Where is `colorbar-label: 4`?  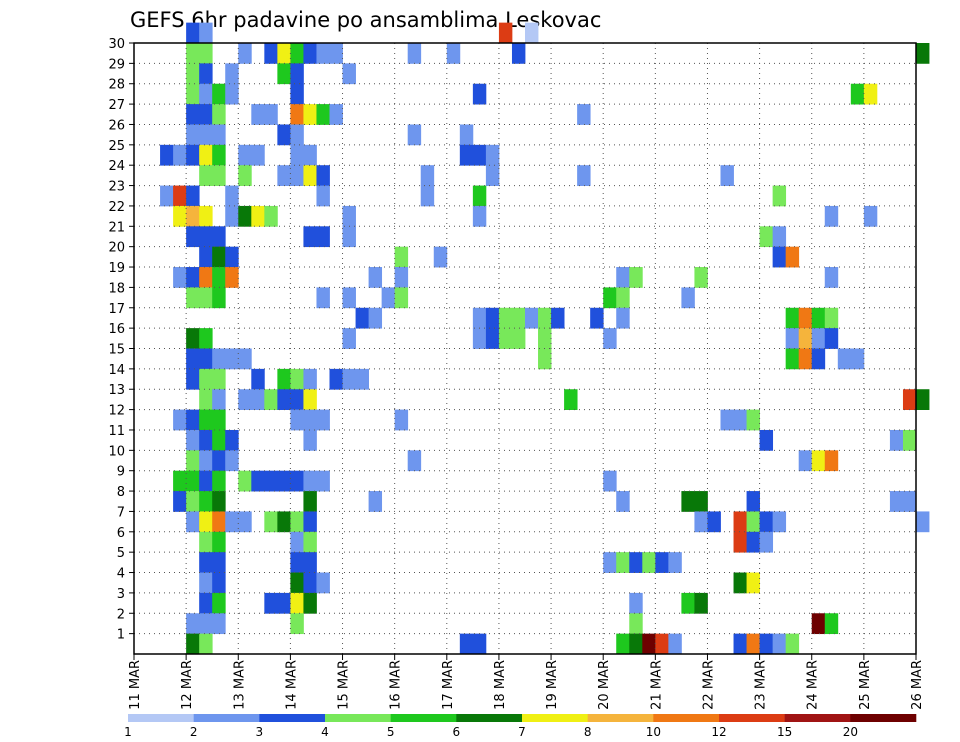 colorbar-label: 4 is located at coordinates (325, 732).